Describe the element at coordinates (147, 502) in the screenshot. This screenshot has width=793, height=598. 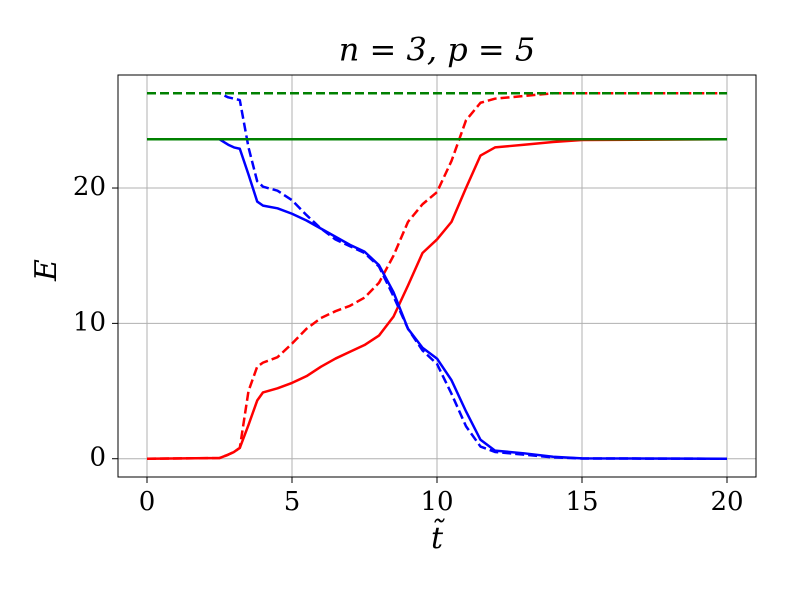
I see `x-tick-label: 0` at that location.